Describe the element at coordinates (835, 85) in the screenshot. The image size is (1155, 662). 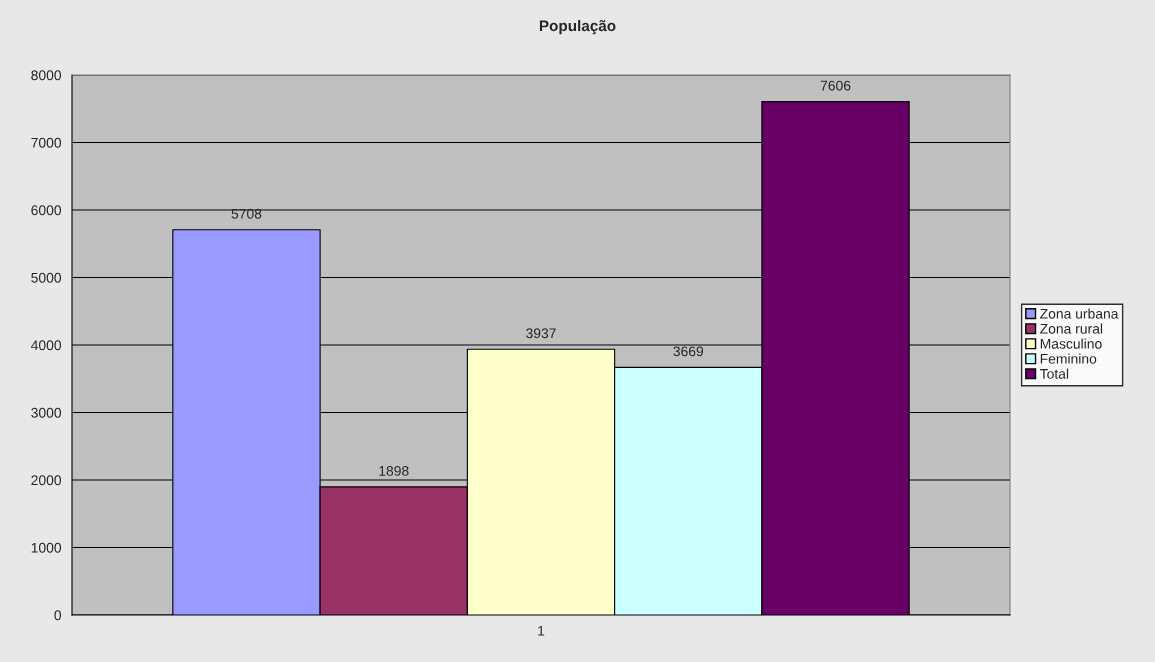
I see `data-label: 7606` at that location.